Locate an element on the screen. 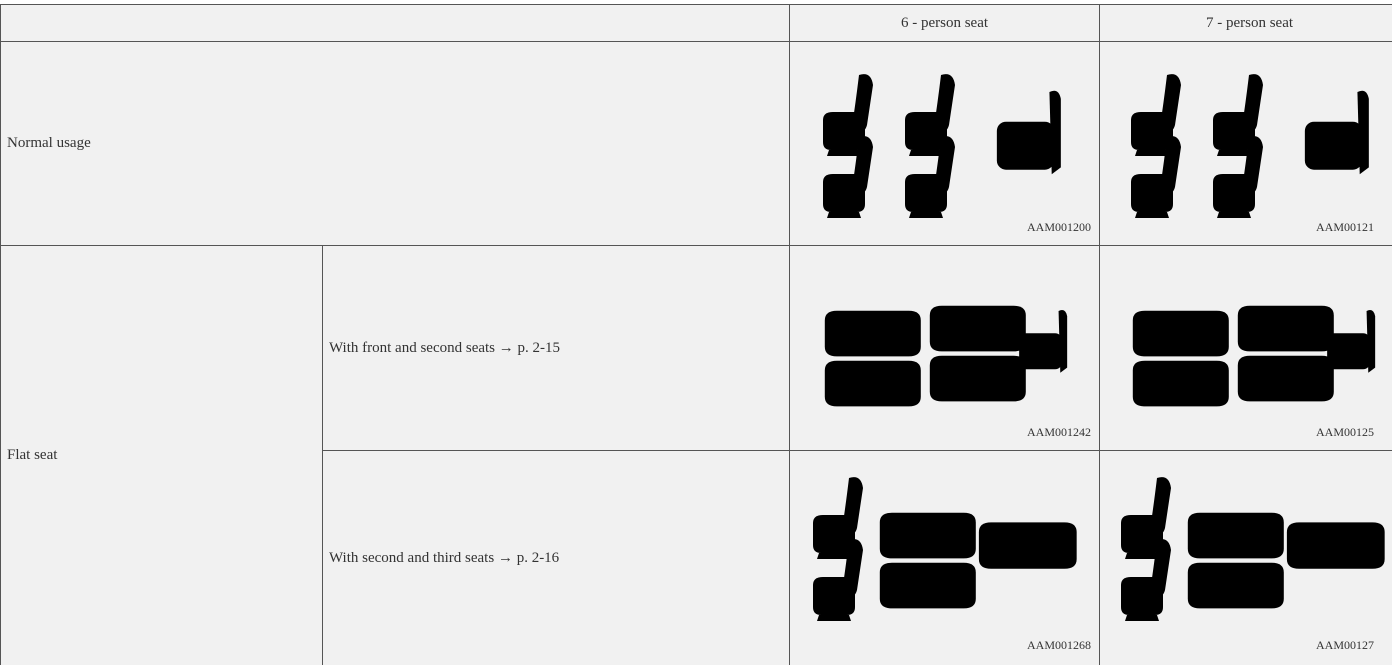  image-cell: AAM00125 is located at coordinates (1245, 347).